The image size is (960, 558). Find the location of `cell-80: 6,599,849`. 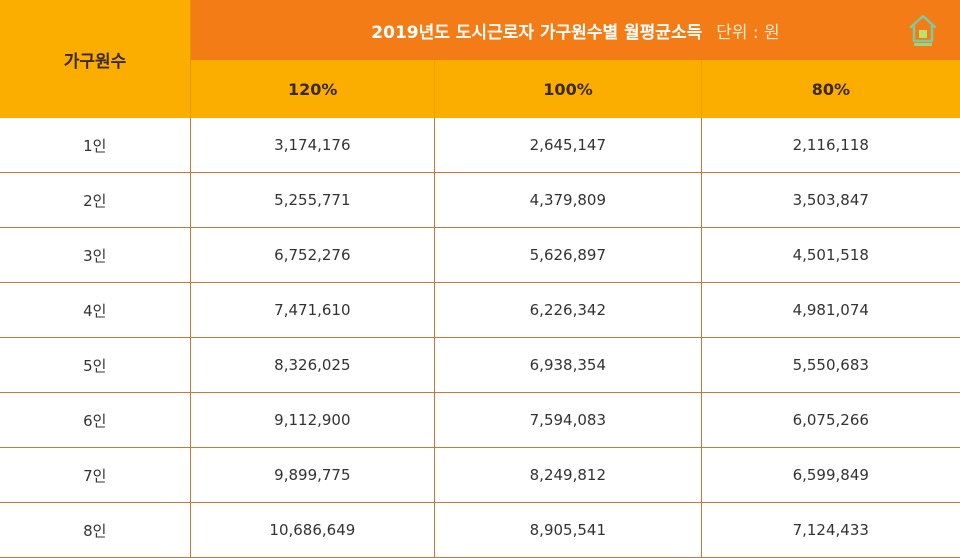

cell-80: 6,599,849 is located at coordinates (830, 475).